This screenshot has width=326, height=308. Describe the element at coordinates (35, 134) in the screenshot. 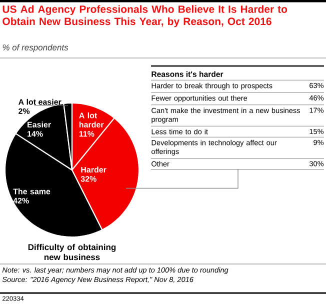

I see `data-label: 14%` at that location.